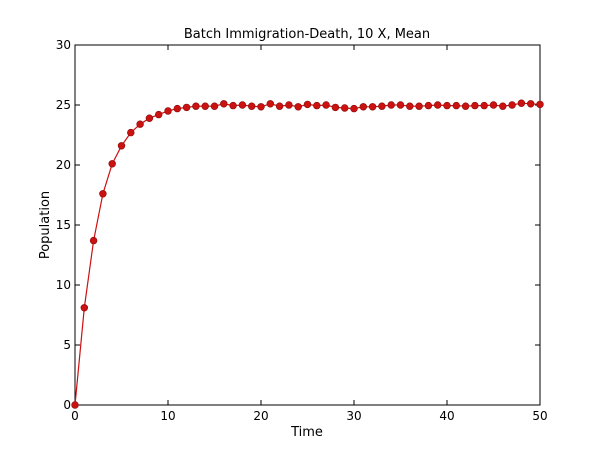 The height and width of the screenshot is (451, 600). I want to click on y-tick-label: 25, so click(63, 105).